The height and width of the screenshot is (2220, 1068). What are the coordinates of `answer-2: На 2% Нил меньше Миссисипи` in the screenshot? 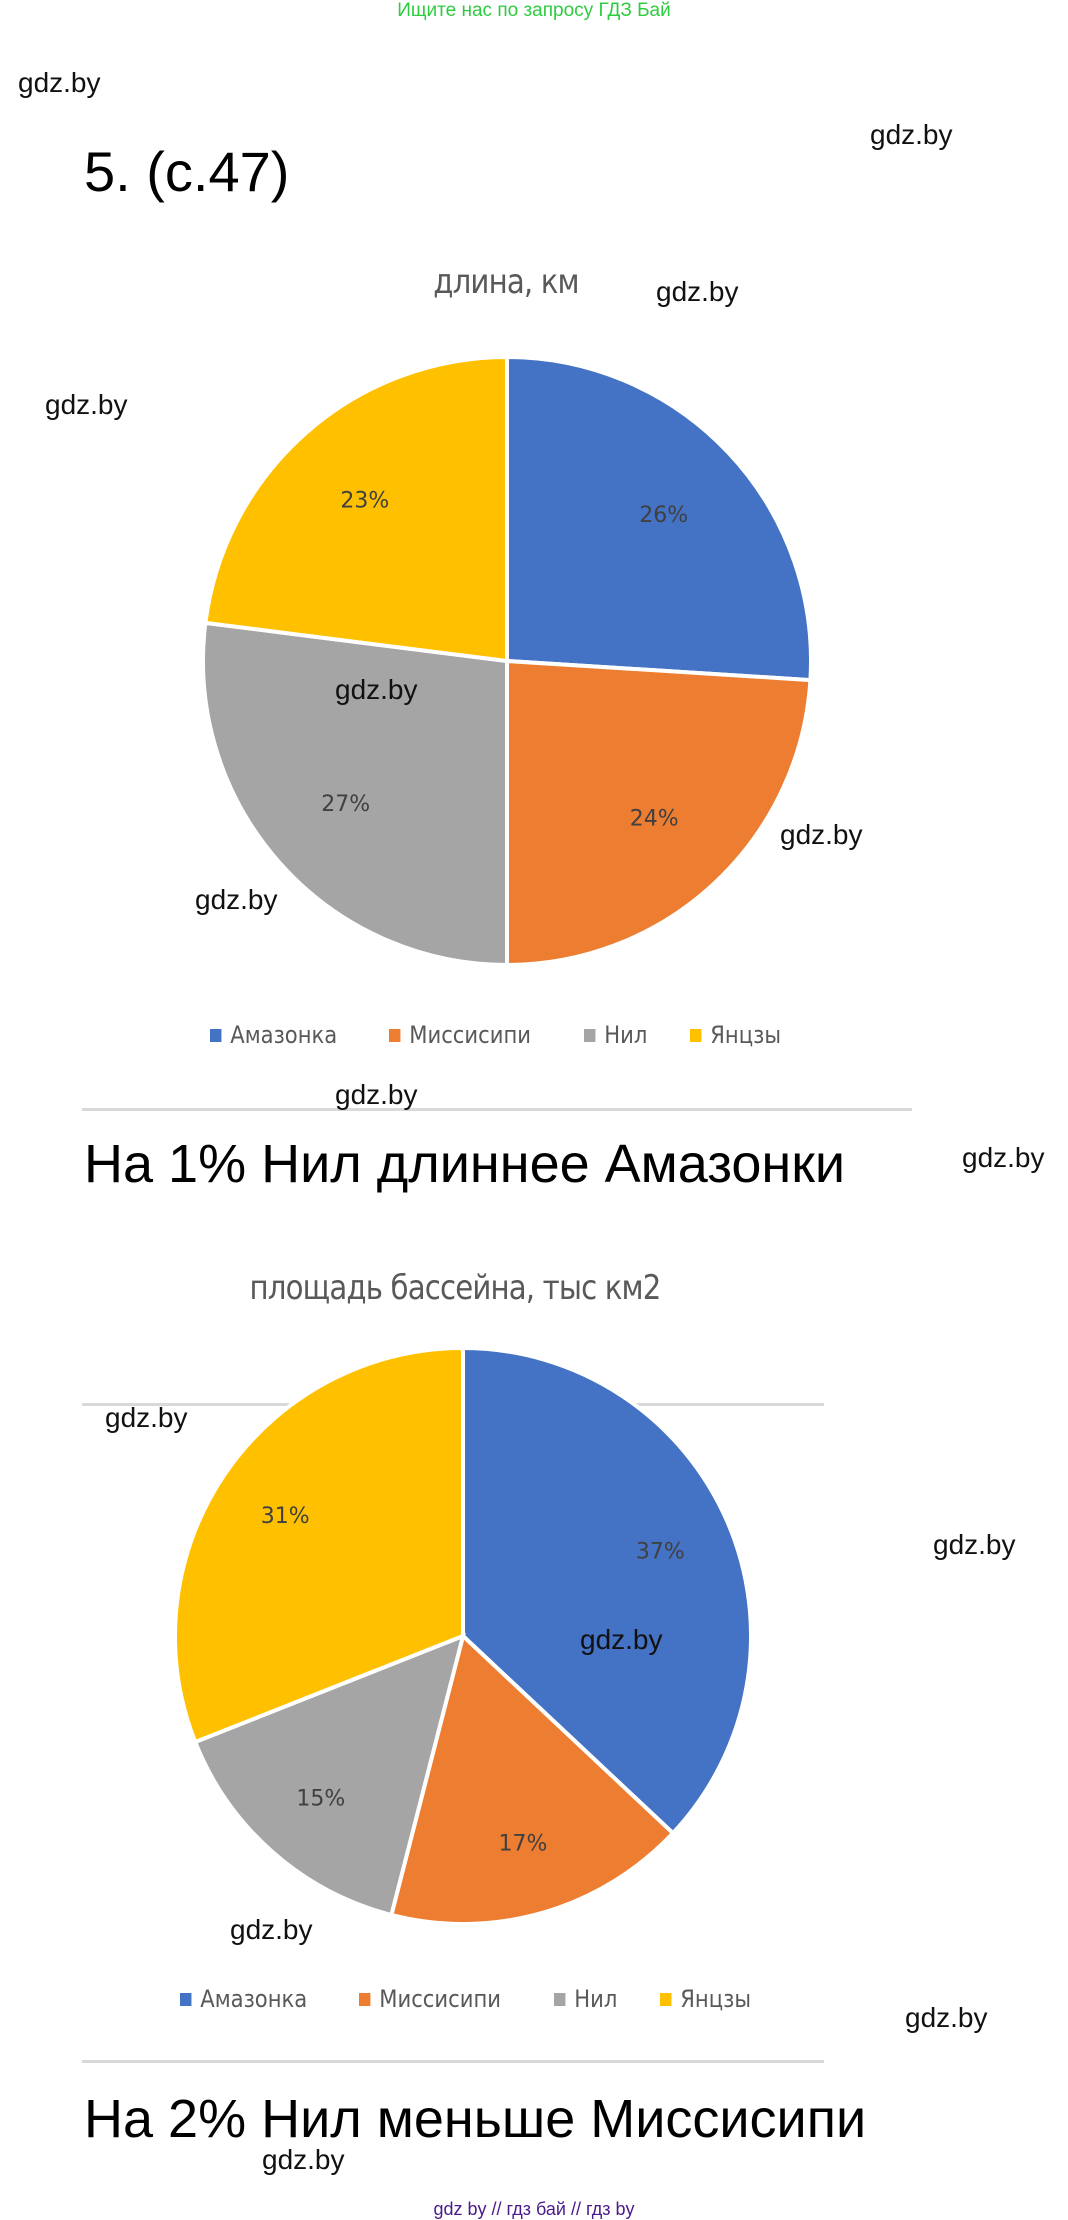 It's located at (475, 2119).